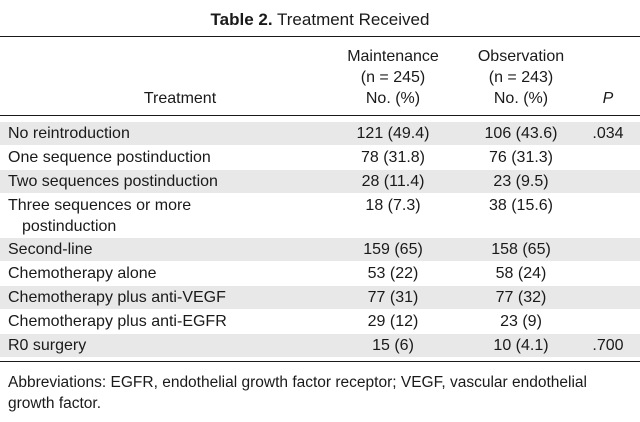  What do you see at coordinates (393, 345) in the screenshot?
I see `maintenance-value: 15 (6)` at bounding box center [393, 345].